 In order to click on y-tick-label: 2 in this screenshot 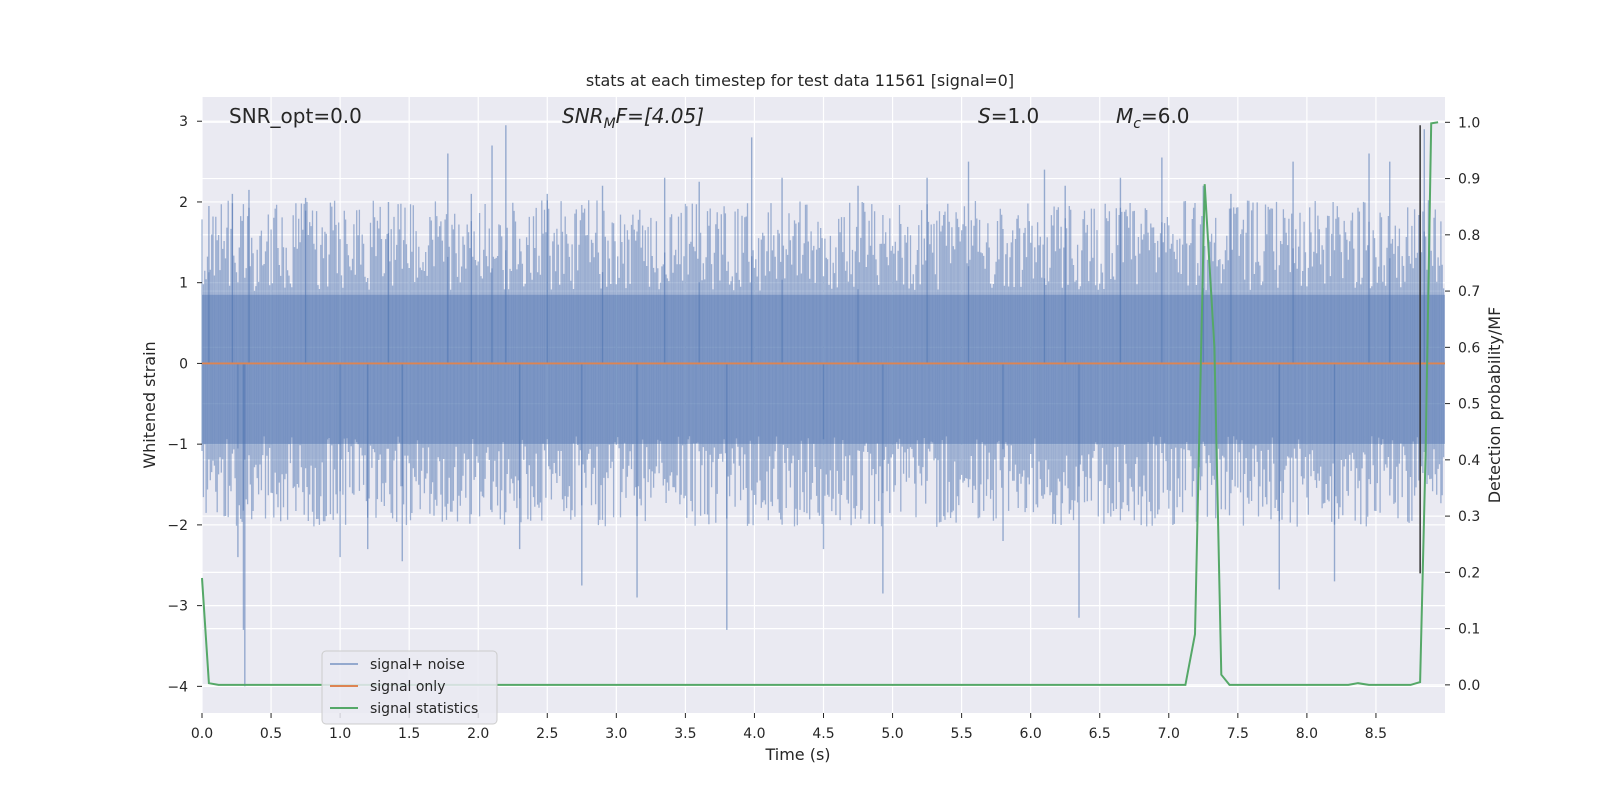, I will do `click(183, 203)`.